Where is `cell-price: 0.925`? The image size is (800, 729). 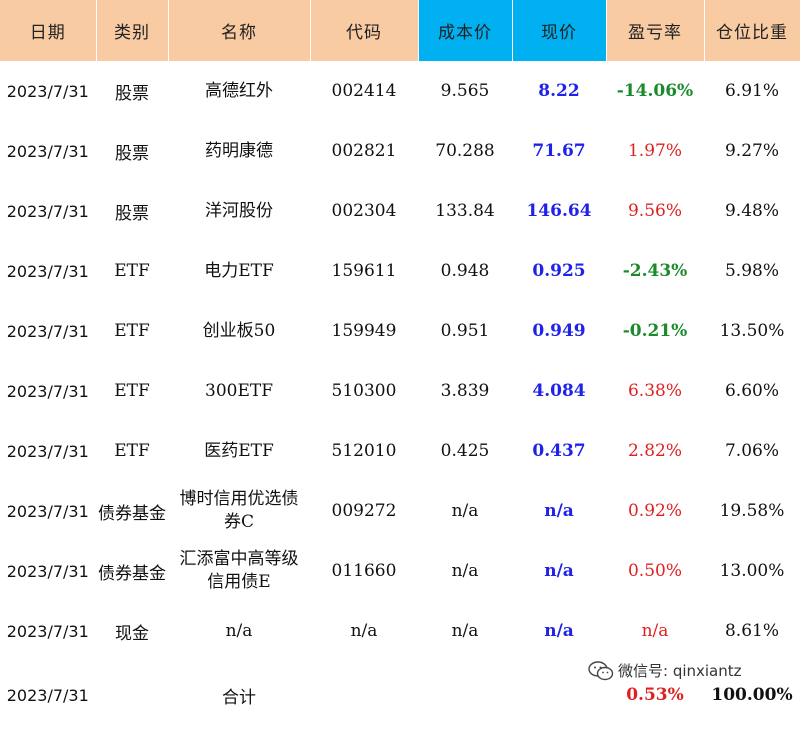
cell-price: 0.925 is located at coordinates (559, 271).